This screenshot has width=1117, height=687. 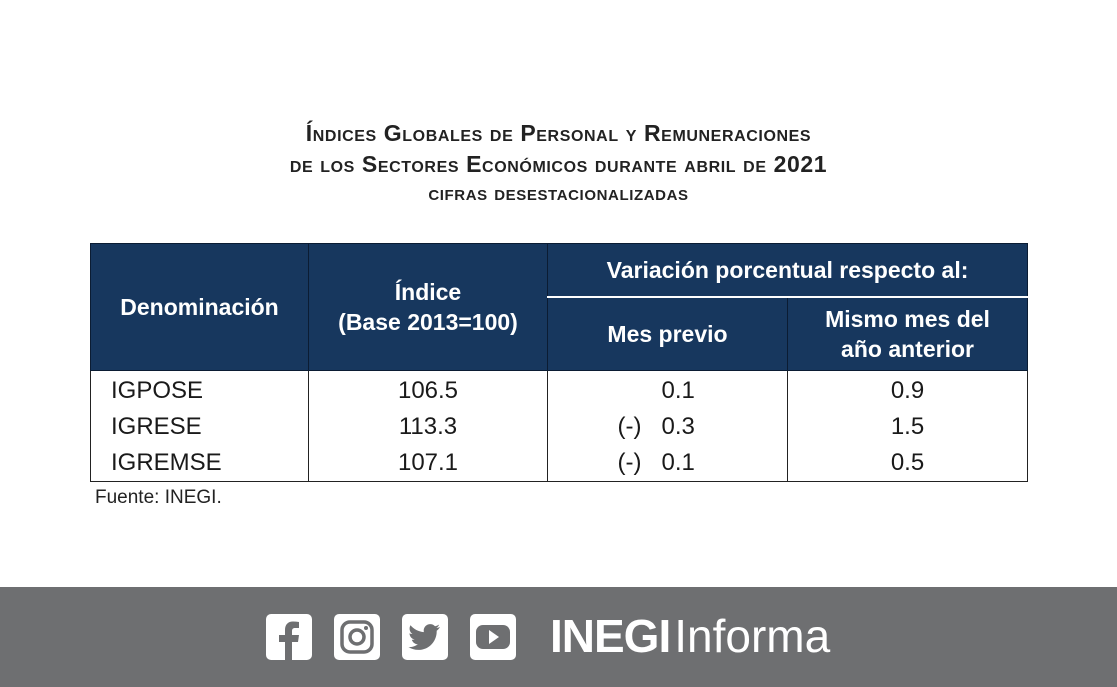 I want to click on twitter-icon, so click(x=425, y=637).